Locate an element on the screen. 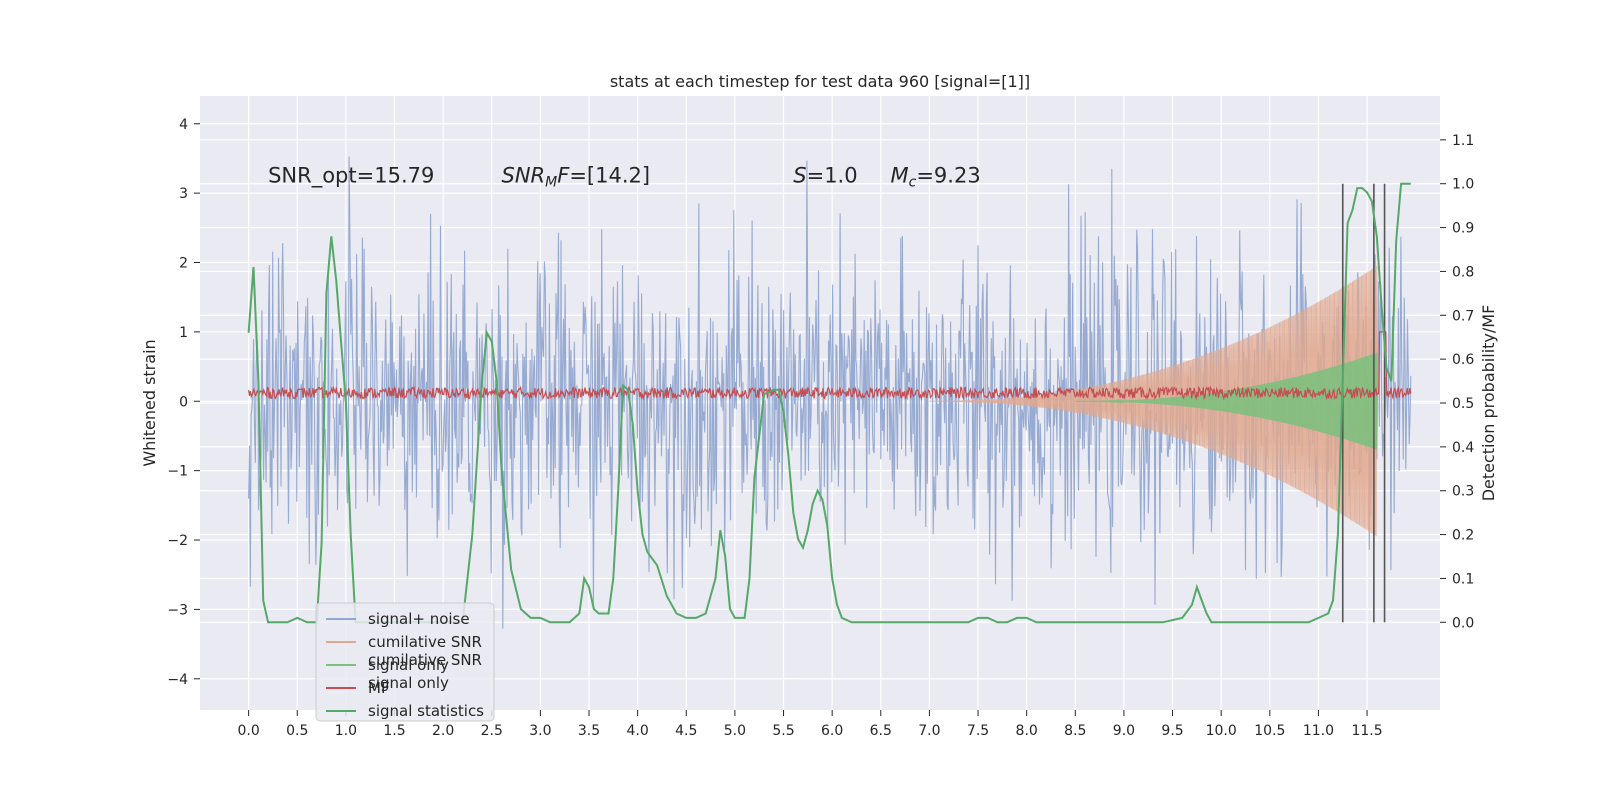  x-tick-label: 1.5 is located at coordinates (394, 731).